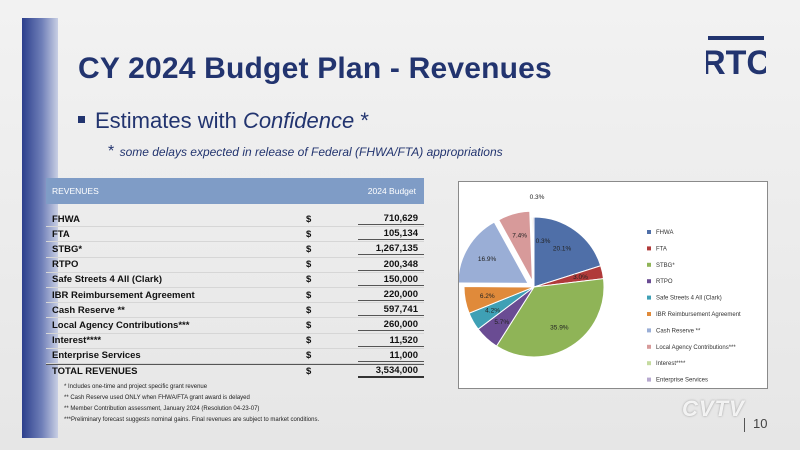 The image size is (800, 450). Describe the element at coordinates (111, 151) in the screenshot. I see `note-star: *` at that location.